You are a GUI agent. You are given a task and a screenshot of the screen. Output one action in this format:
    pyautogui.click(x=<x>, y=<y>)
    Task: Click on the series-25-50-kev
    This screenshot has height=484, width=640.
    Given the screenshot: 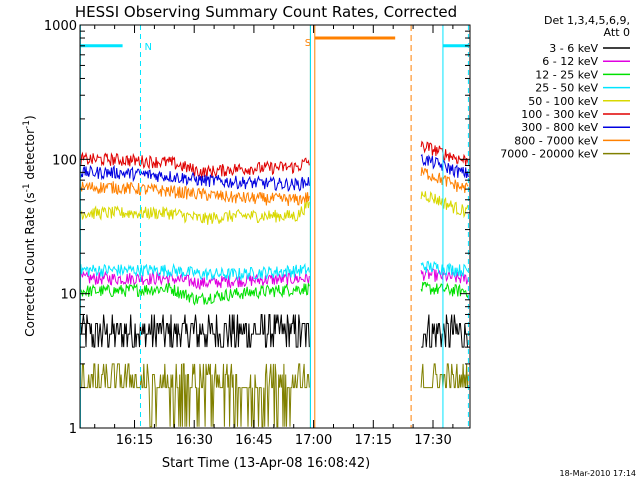 What is the action you would take?
    pyautogui.click(x=274, y=271)
    